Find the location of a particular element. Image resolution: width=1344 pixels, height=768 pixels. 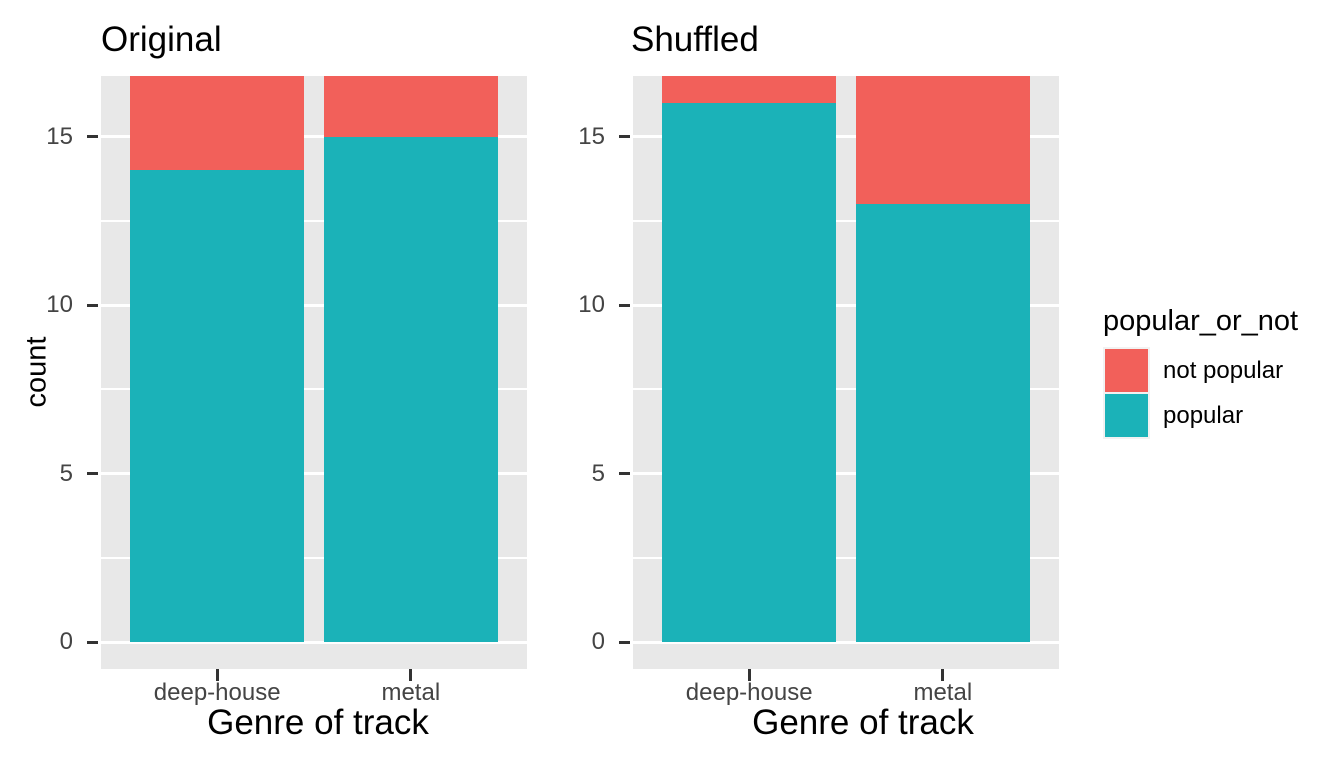

bar-original-deep-house is located at coordinates (217, 372).